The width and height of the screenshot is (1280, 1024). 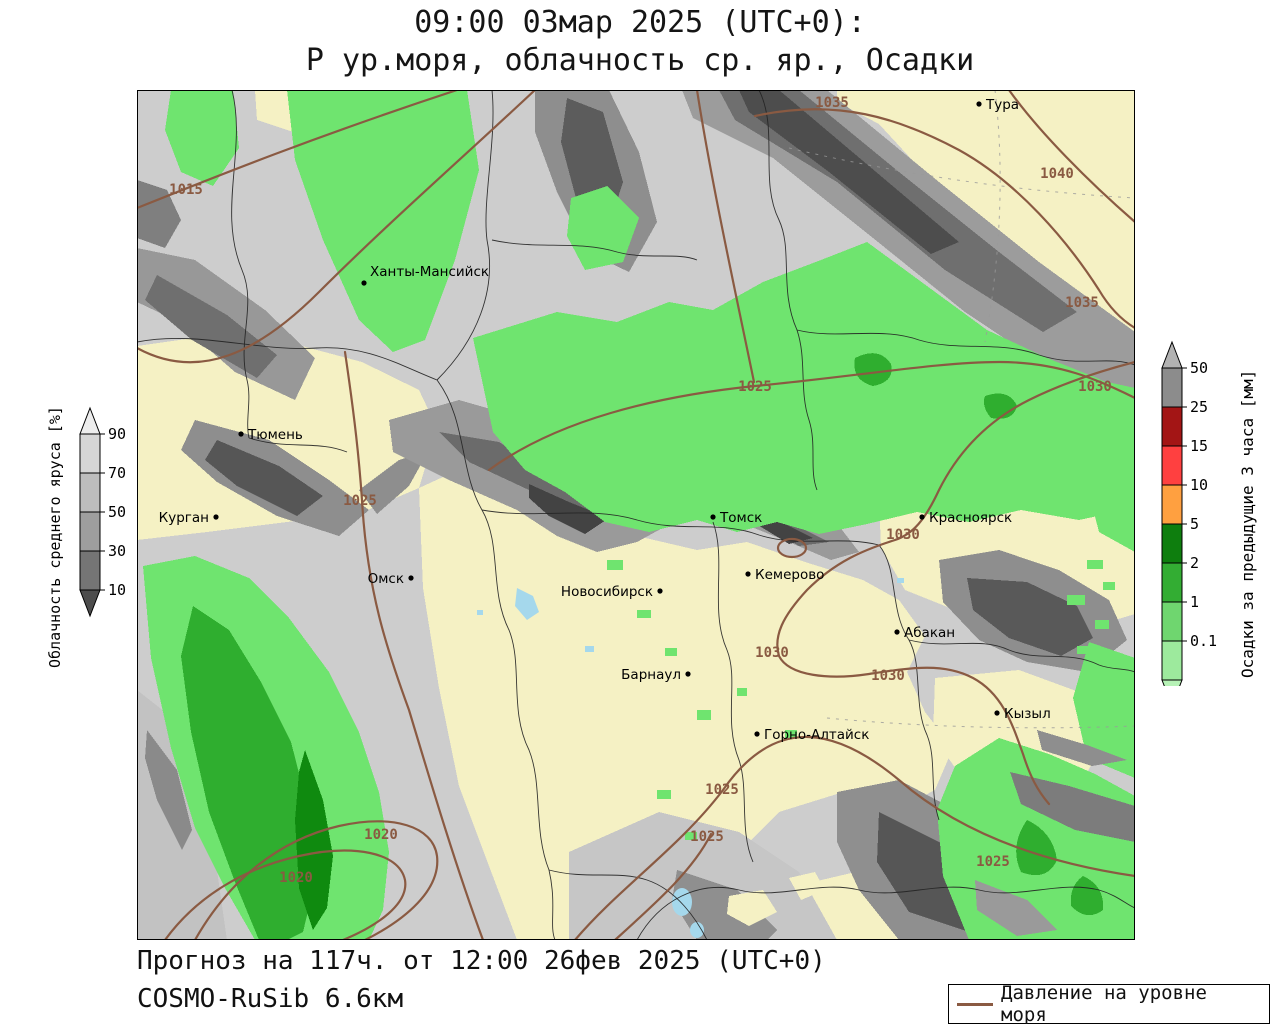 I want to click on pressure-legend-label: Давление на уровне моря, so click(x=1104, y=1003).